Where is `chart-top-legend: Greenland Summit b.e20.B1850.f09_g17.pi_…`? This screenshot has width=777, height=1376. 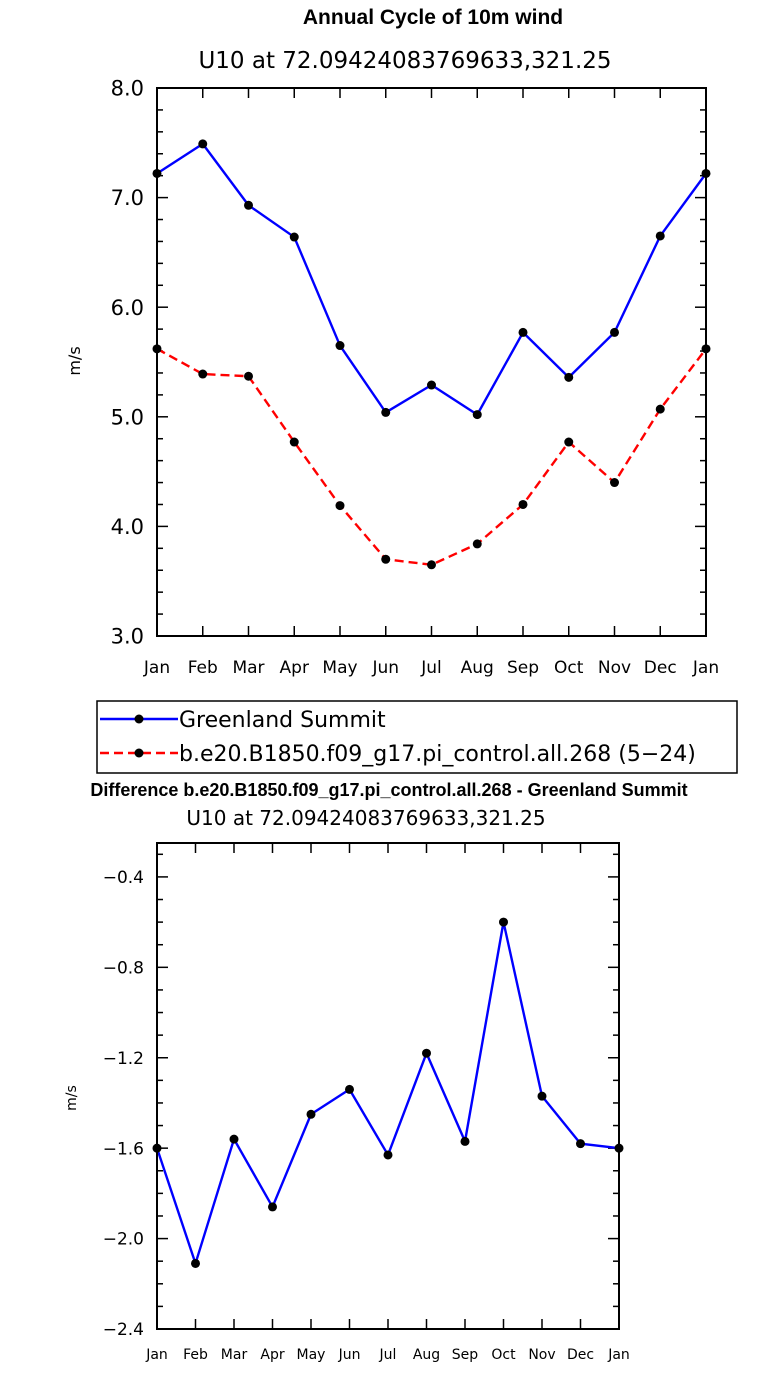 chart-top-legend: Greenland Summit b.e20.B1850.f09_g17.pi_… is located at coordinates (417, 737).